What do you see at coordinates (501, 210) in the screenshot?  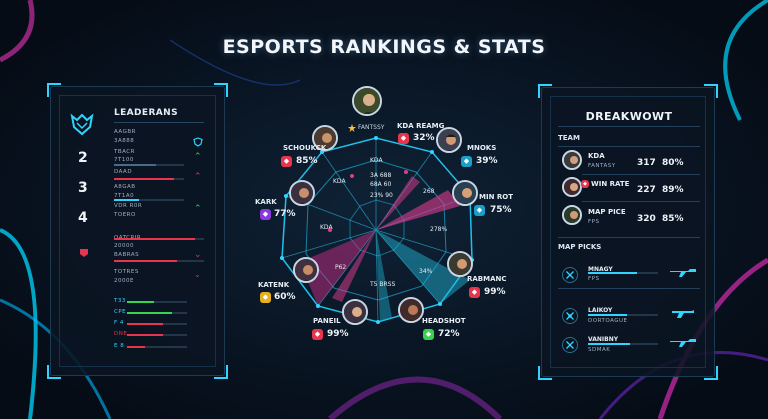 I see `player-stat: 75%` at bounding box center [501, 210].